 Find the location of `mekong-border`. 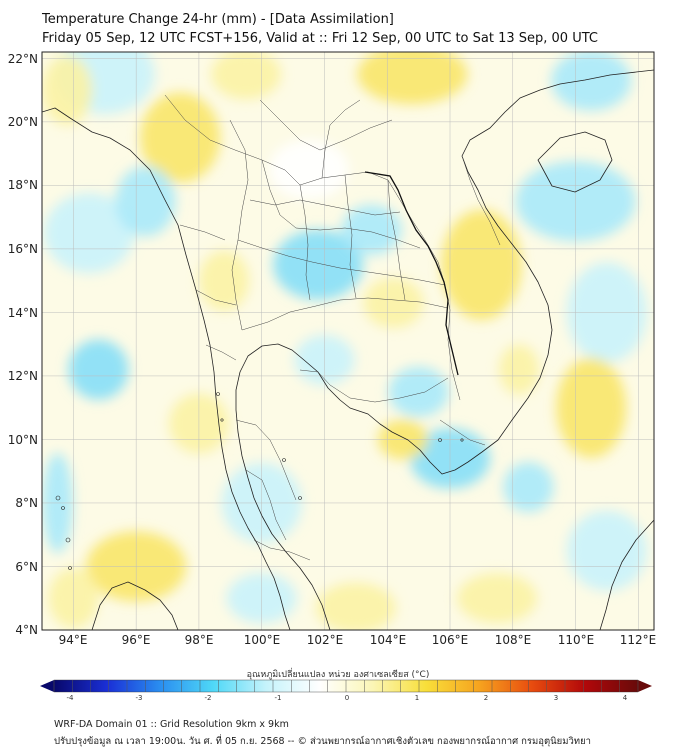

mekong-border is located at coordinates (411, 273).